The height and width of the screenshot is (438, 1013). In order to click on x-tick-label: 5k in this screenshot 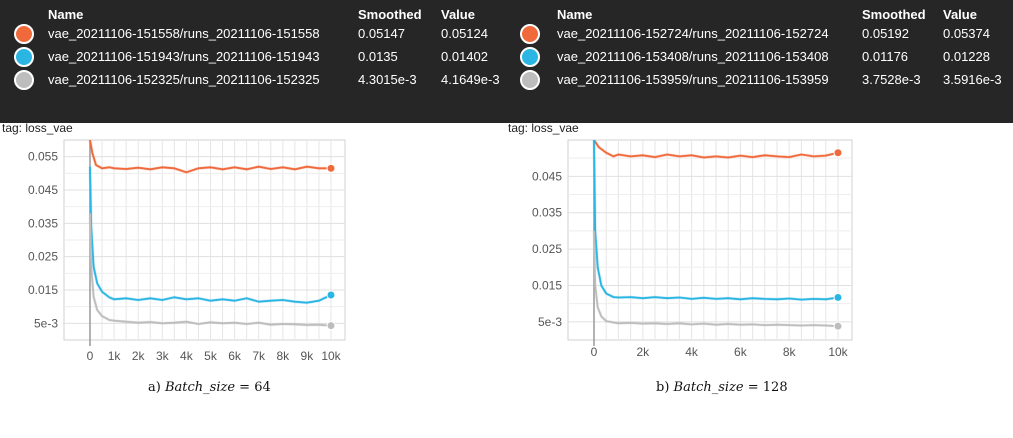, I will do `click(211, 356)`.